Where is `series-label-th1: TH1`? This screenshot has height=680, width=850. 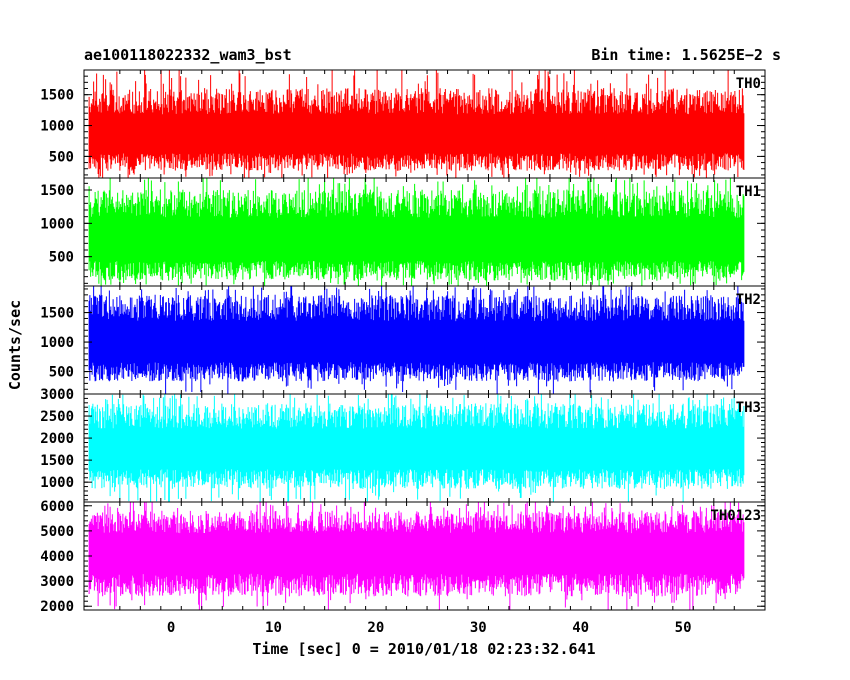
series-label-th1: TH1 is located at coordinates (748, 192).